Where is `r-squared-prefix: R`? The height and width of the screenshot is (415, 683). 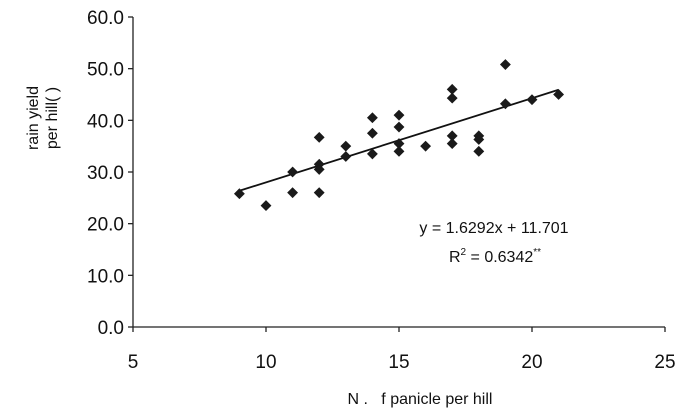 r-squared-prefix: R is located at coordinates (455, 257).